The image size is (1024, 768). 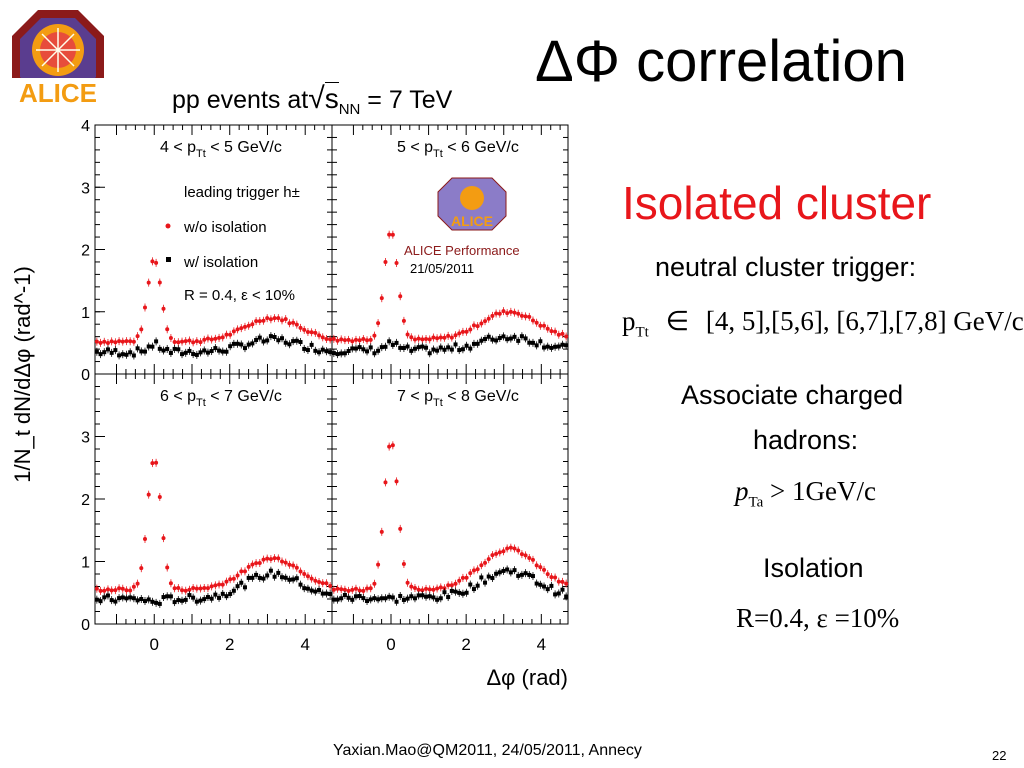 What do you see at coordinates (813, 568) in the screenshot?
I see `isolation-label: Isolation` at bounding box center [813, 568].